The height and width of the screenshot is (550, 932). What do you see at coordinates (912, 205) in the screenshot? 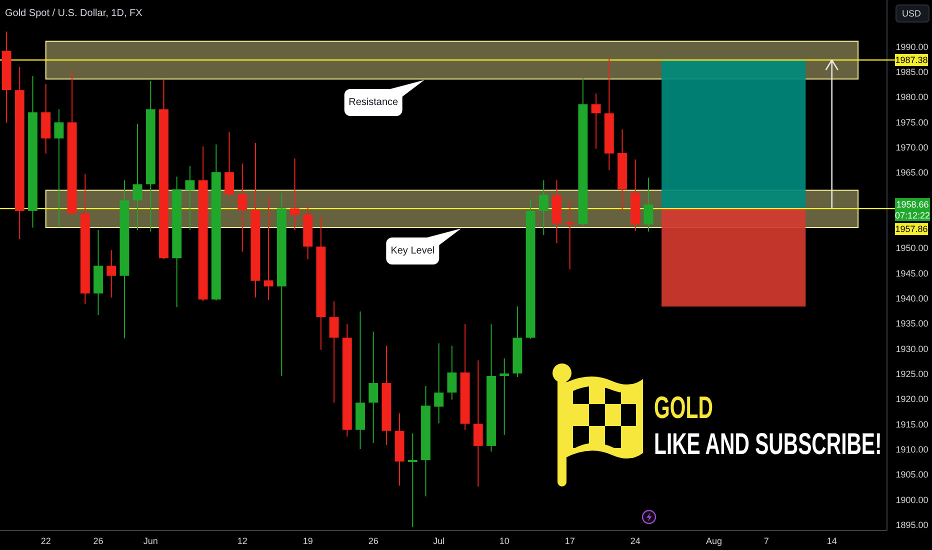
I see `text: 1958.66` at bounding box center [912, 205].